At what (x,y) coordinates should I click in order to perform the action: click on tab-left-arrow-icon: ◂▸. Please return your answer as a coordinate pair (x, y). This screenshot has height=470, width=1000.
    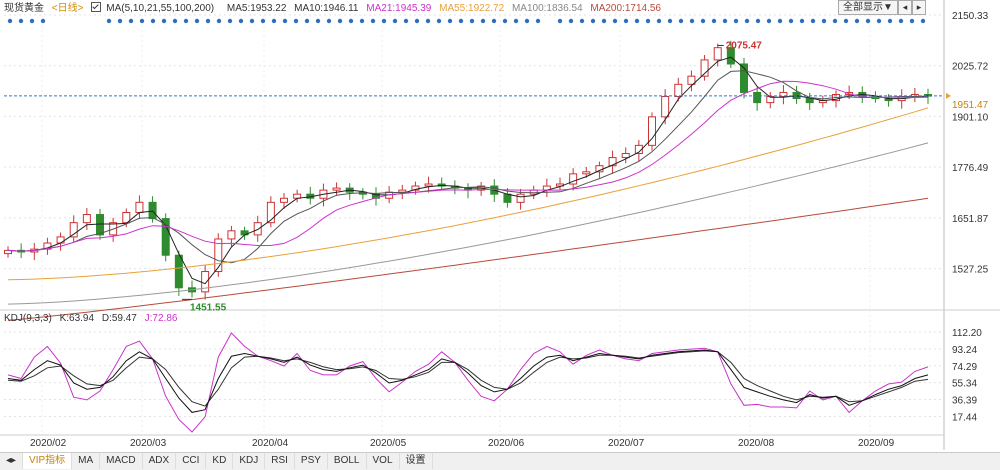
    Looking at the image, I should click on (12, 461).